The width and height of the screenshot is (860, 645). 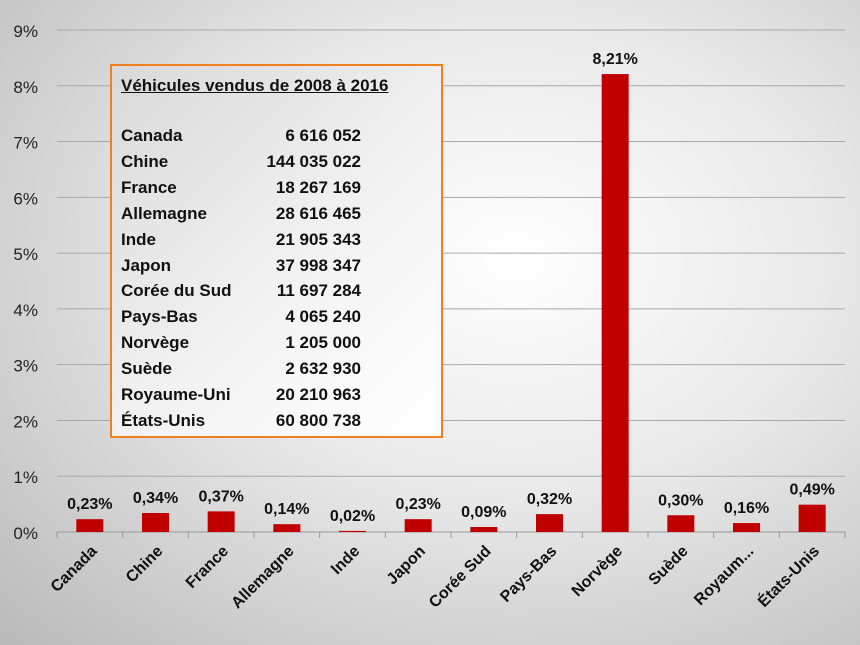 I want to click on country-name: Allemagne, so click(x=164, y=213).